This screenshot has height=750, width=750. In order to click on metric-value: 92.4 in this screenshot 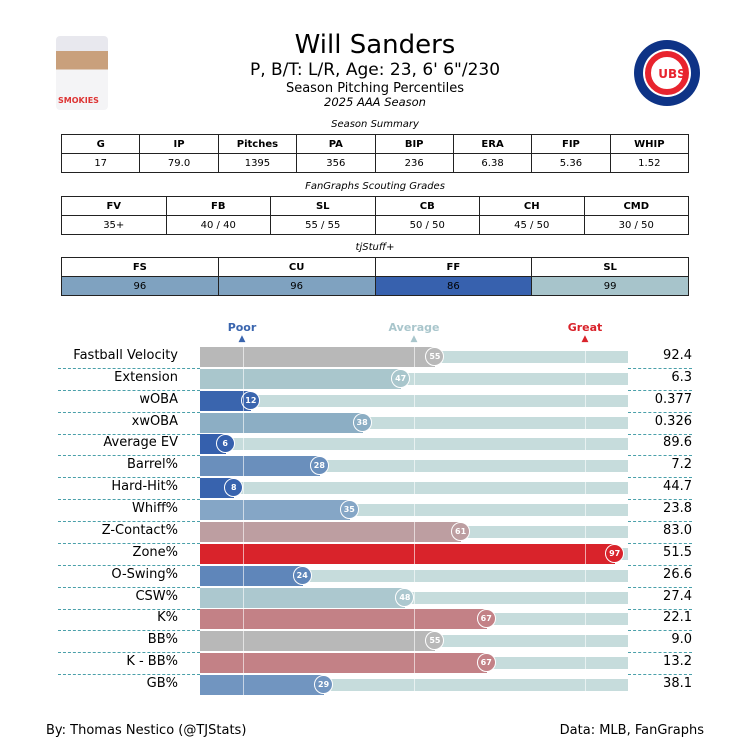, I will do `click(677, 355)`.